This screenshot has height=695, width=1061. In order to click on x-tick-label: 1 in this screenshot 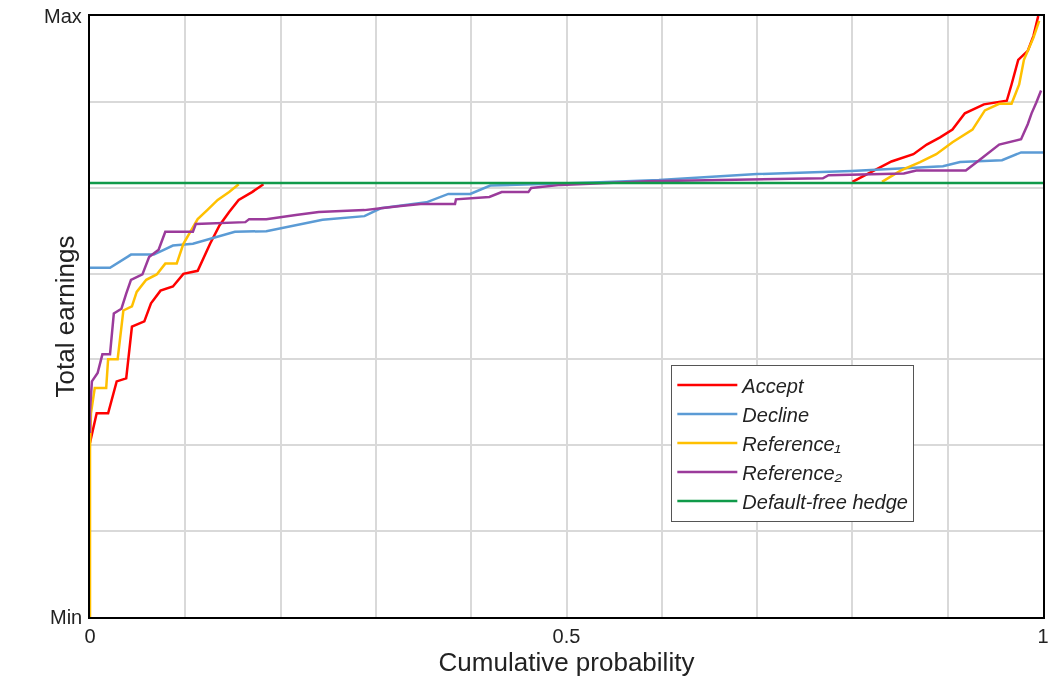, I will do `click(1043, 636)`.